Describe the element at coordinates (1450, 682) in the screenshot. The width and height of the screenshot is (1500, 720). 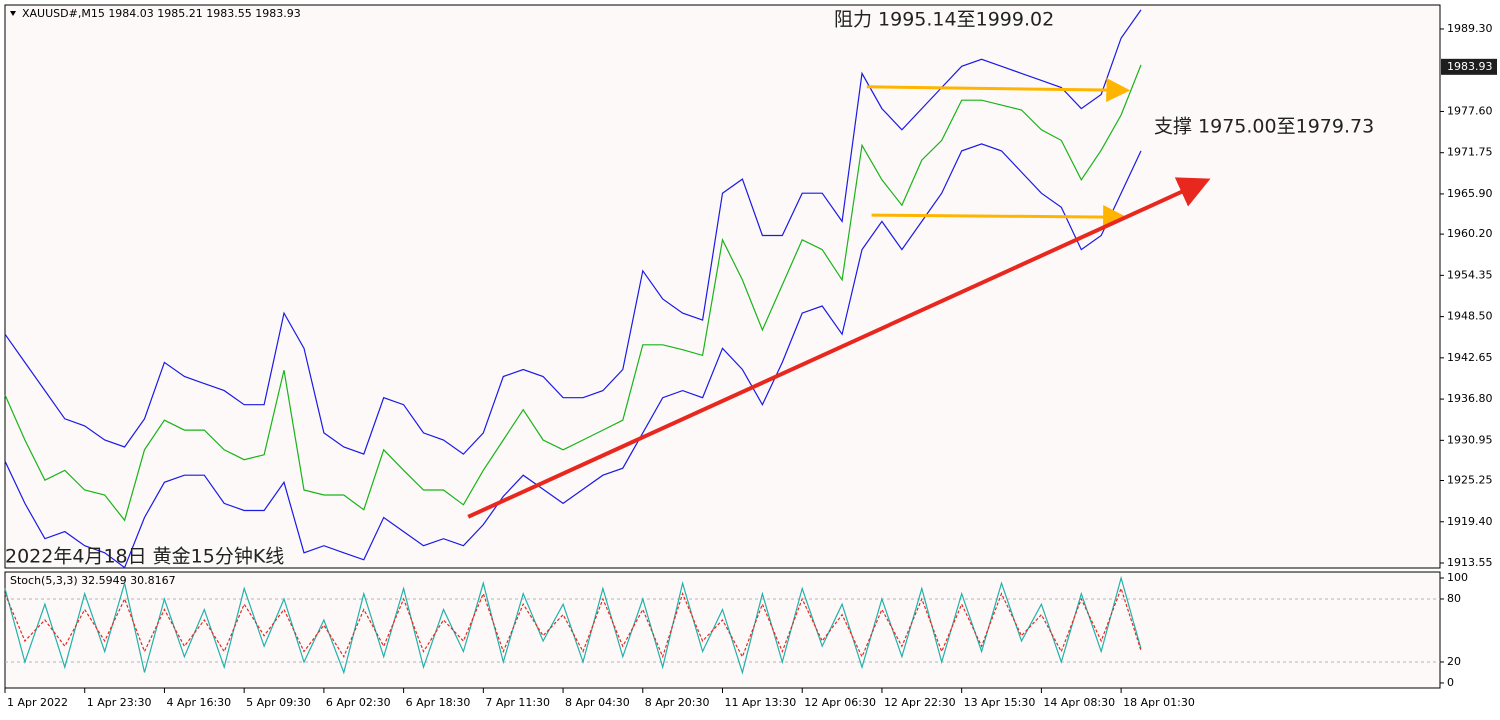
I see `y-tick-label: 0` at that location.